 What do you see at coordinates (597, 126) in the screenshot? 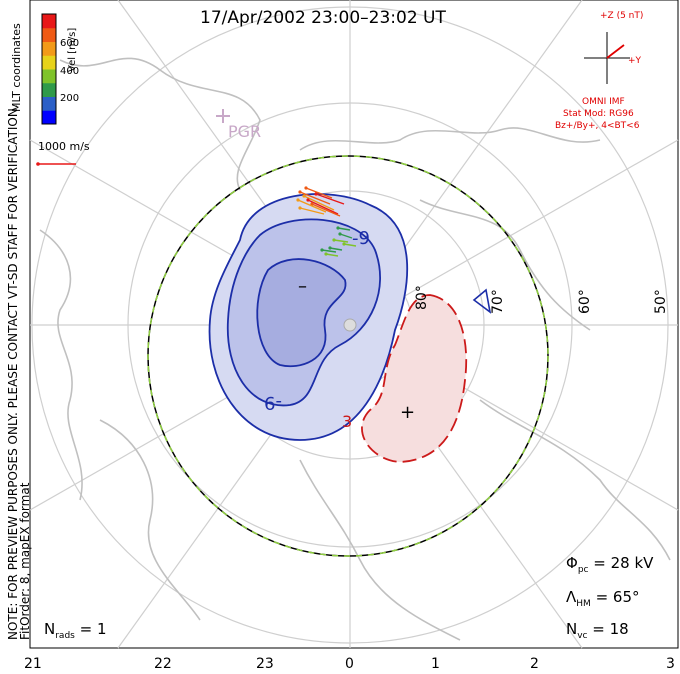
I see `imf-condition: Bz+/By+, 4<BT<6` at bounding box center [597, 126].